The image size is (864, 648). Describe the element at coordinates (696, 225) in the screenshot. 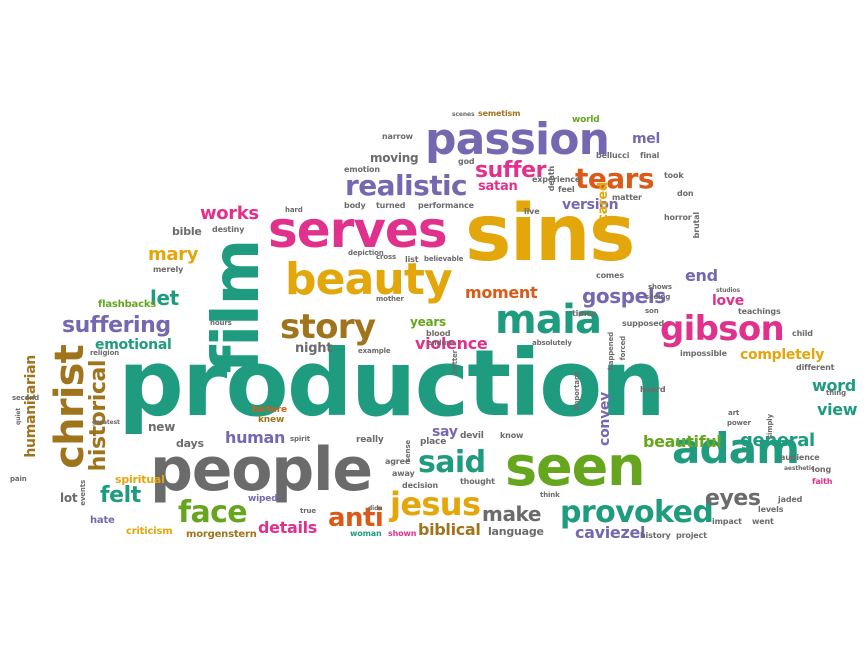

I see `word: brutal` at that location.